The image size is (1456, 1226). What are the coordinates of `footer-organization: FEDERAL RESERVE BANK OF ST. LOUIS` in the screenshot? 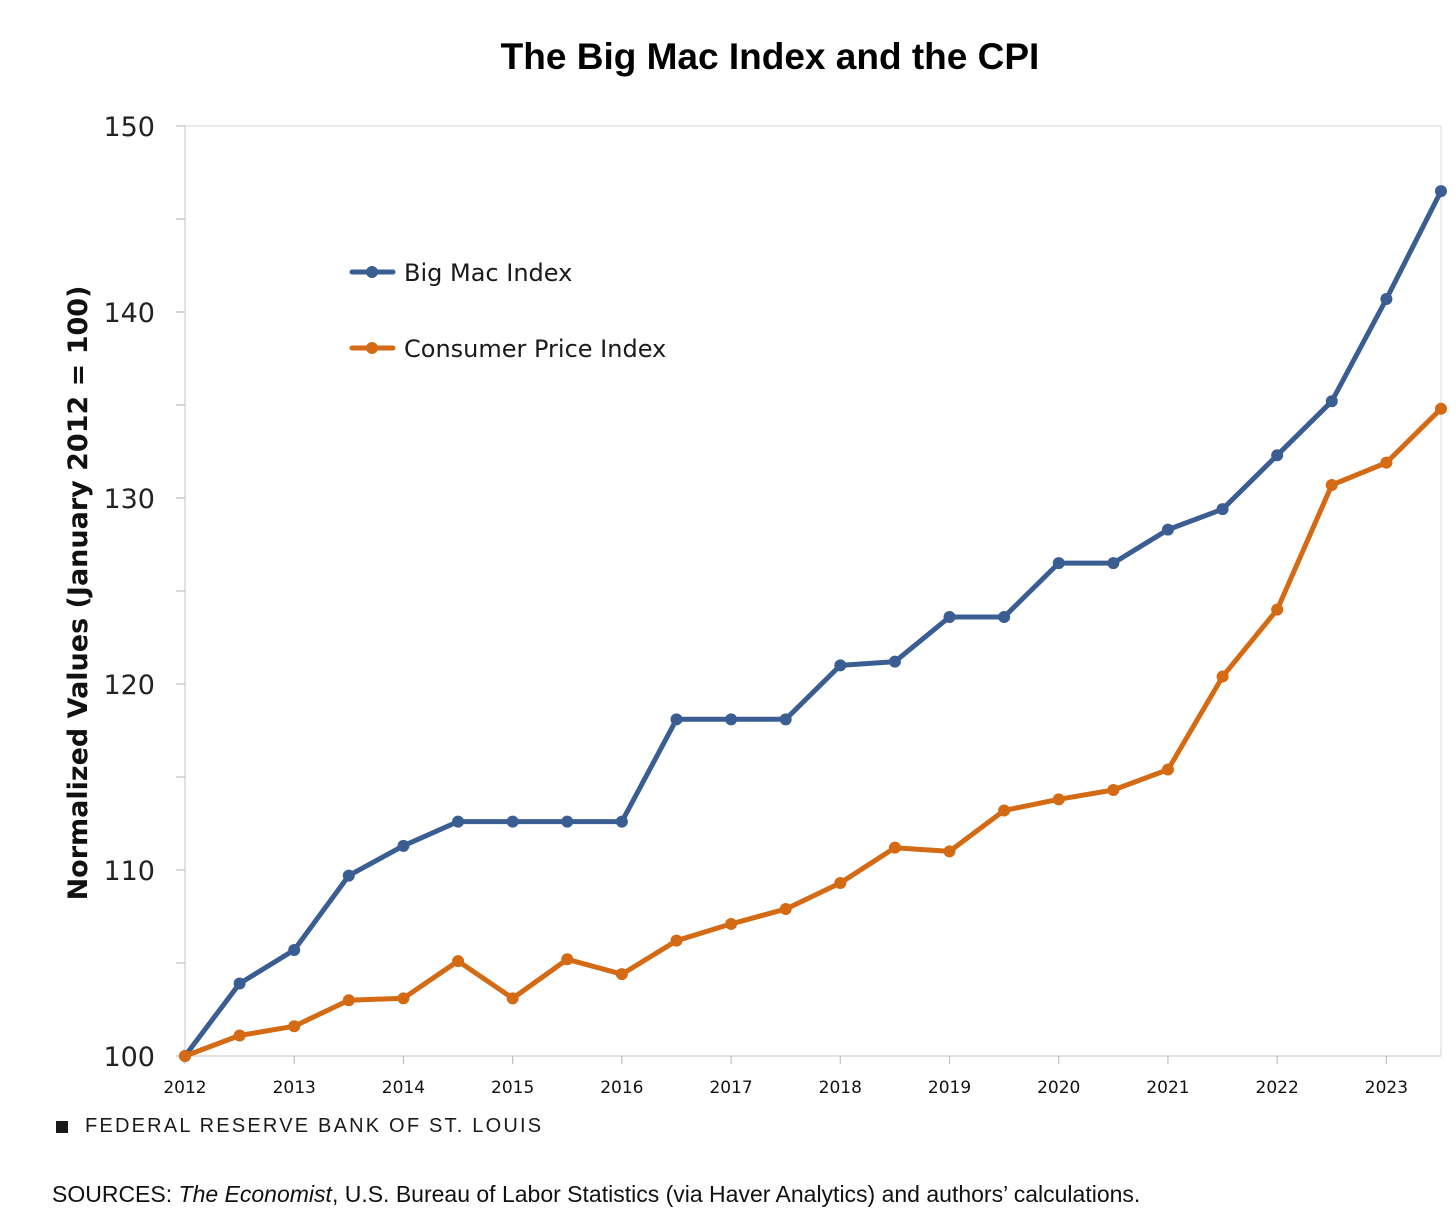 It's located at (299, 1126).